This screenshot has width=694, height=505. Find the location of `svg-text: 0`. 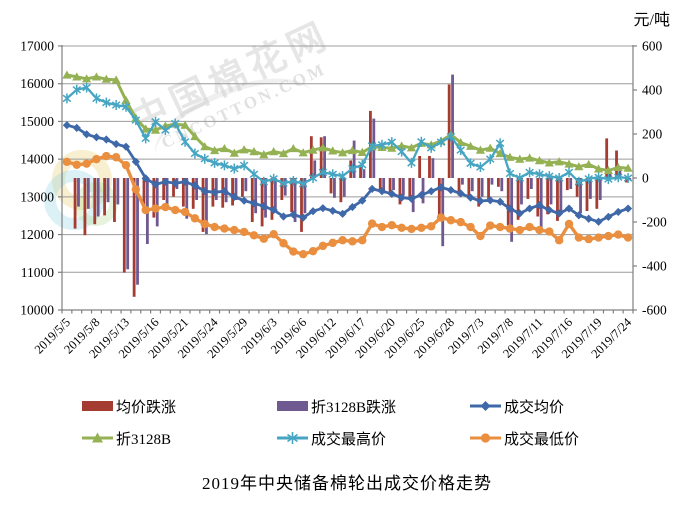

svg-text: 0 is located at coordinates (645, 178).